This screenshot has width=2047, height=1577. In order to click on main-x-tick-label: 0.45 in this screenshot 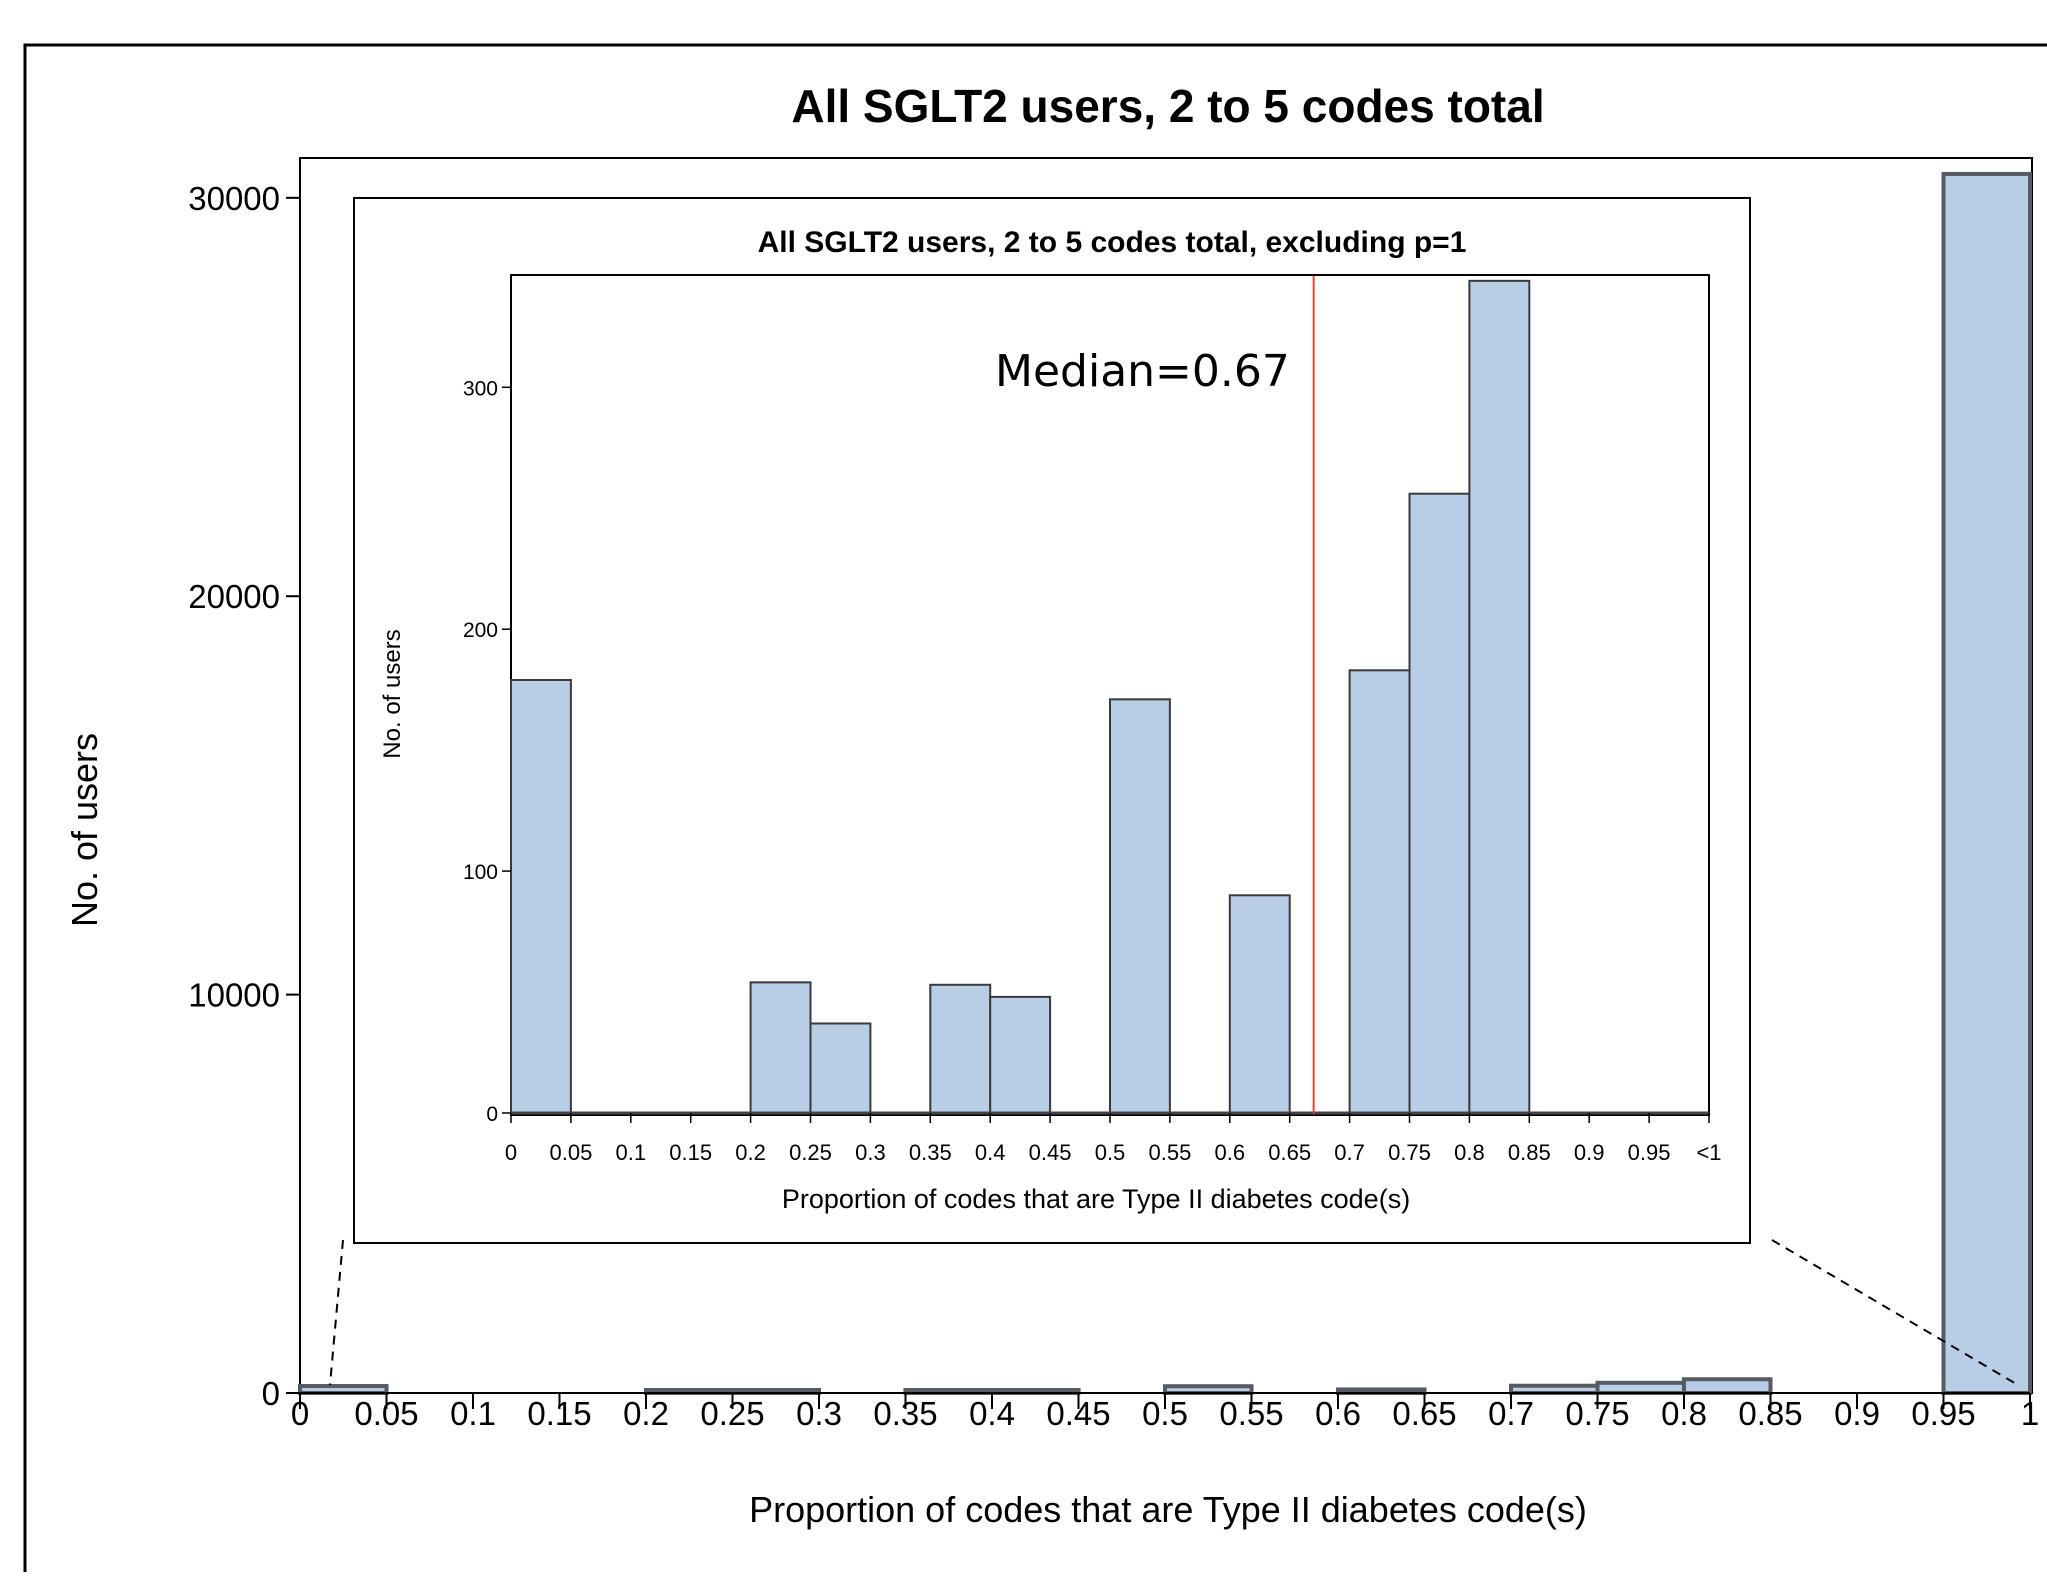, I will do `click(1078, 1413)`.